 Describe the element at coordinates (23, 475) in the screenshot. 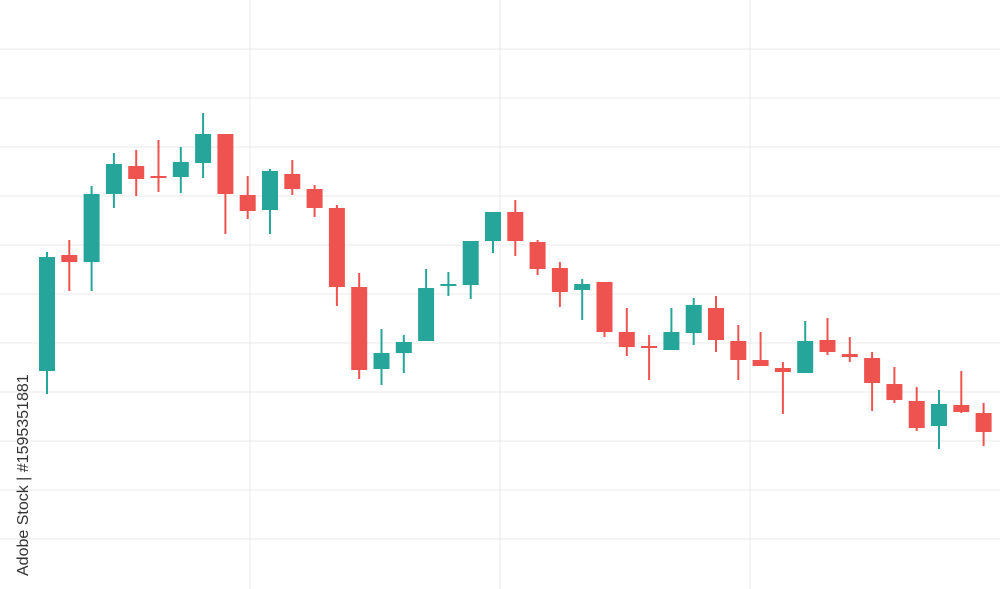

I see `watermark: Adobe Stock | #1595351881` at that location.